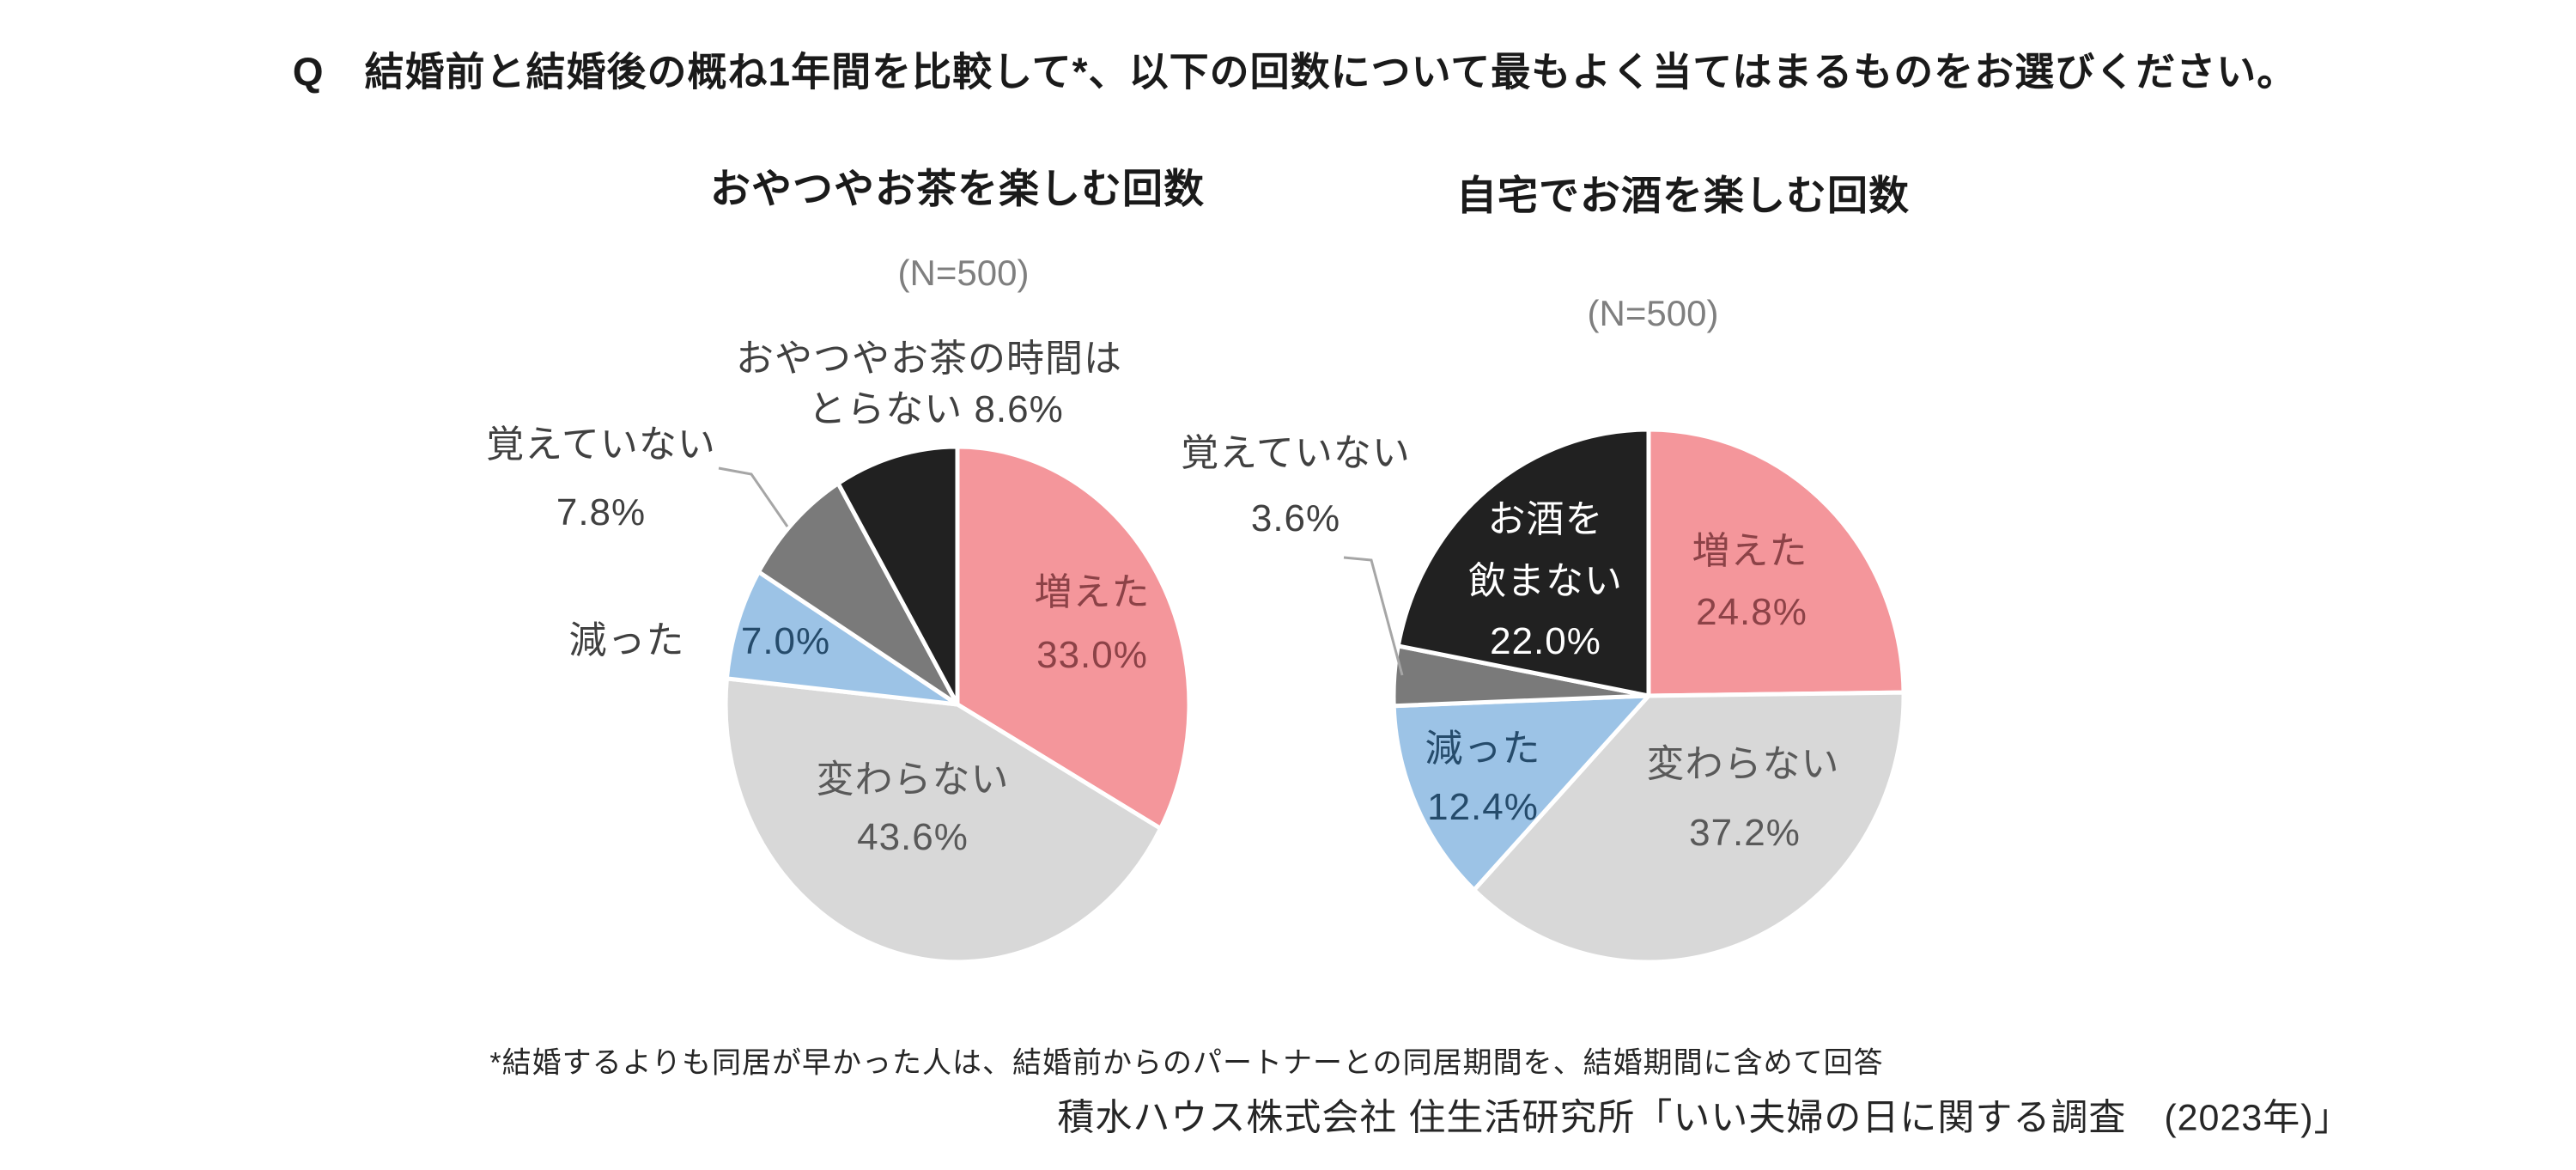 Image resolution: width=2576 pixels, height=1170 pixels. Describe the element at coordinates (601, 445) in the screenshot. I see `slice-label-0-4-0: 覚えていない` at that location.